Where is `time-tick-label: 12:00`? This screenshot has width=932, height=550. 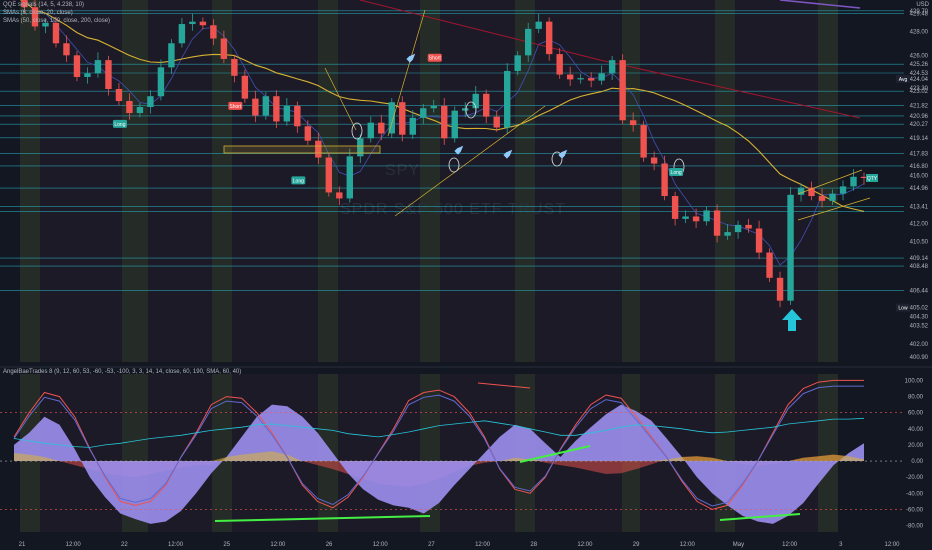
time-tick-label: 12:00 is located at coordinates (892, 545).